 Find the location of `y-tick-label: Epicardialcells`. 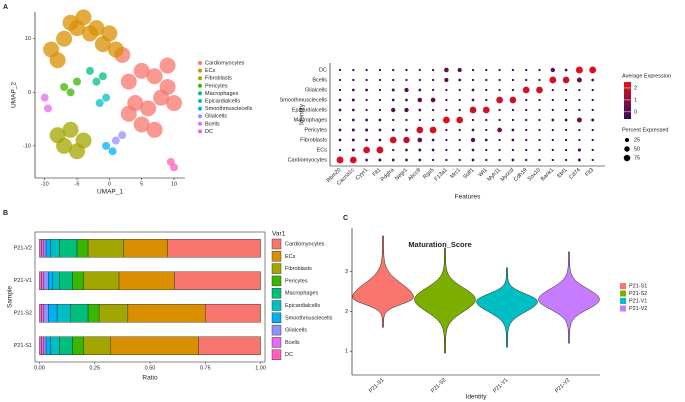

y-tick-label: Epicardialcells is located at coordinates (309, 110).